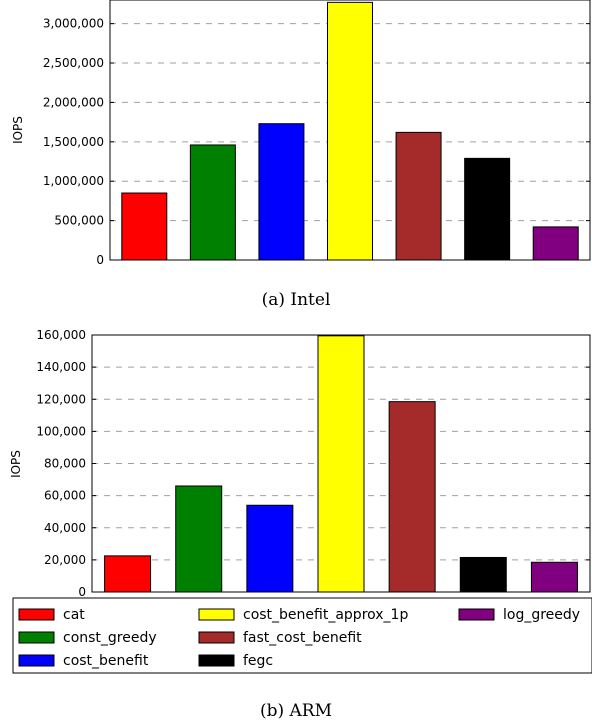  What do you see at coordinates (61, 399) in the screenshot?
I see `arm-y-tick-label: 120,000` at bounding box center [61, 399].